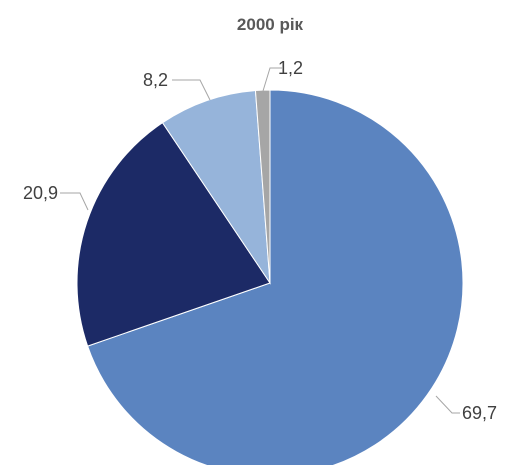 The width and height of the screenshot is (510, 465). What do you see at coordinates (290, 68) in the screenshot?
I see `data-label-4: 1,2` at bounding box center [290, 68].